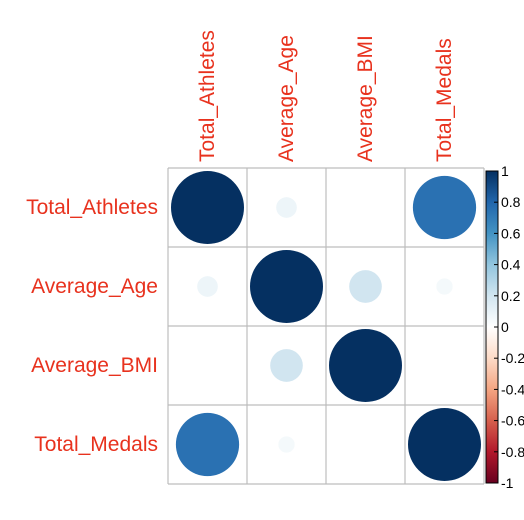 Image resolution: width=524 pixels, height=520 pixels. What do you see at coordinates (444, 444) in the screenshot?
I see `corr-circle-Total_Medals-Total_Medals` at bounding box center [444, 444].